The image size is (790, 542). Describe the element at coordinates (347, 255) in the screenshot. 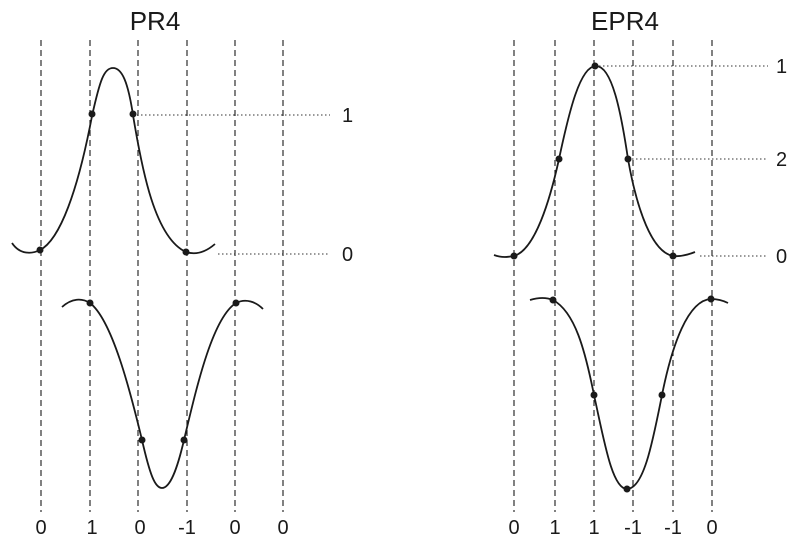

I see `pr4-level-label: 0` at that location.